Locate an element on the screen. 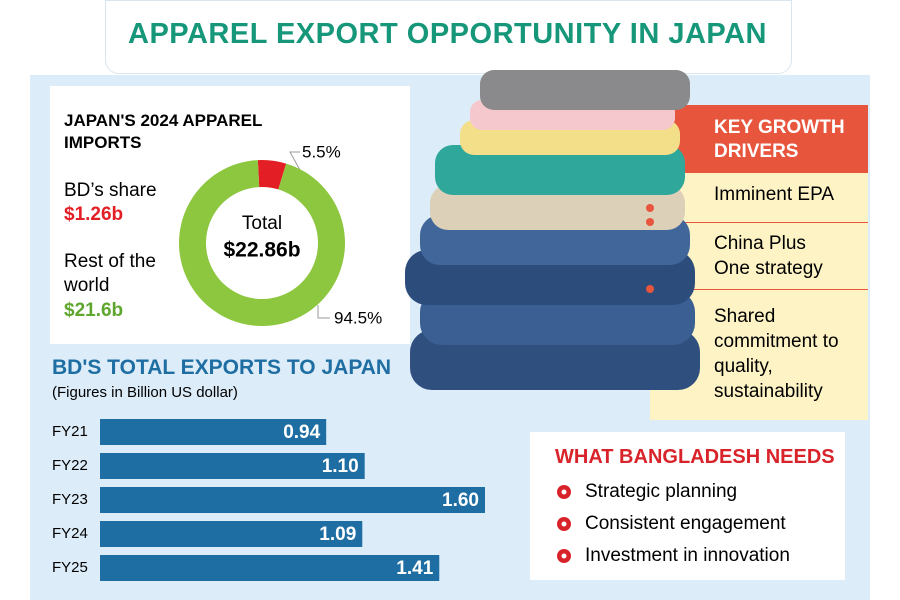  page-title: APPAREL EXPORT OPPORTUNITY IN JAPAN is located at coordinates (447, 34).